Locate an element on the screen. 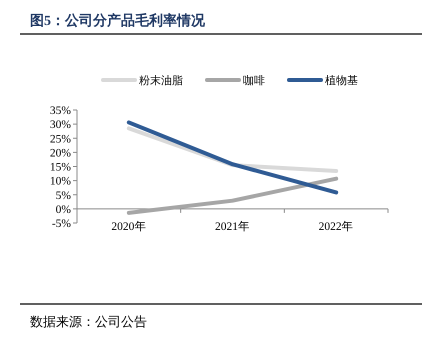 Image resolution: width=435 pixels, height=342 pixels. y-tick-label: 30% is located at coordinates (61, 125).